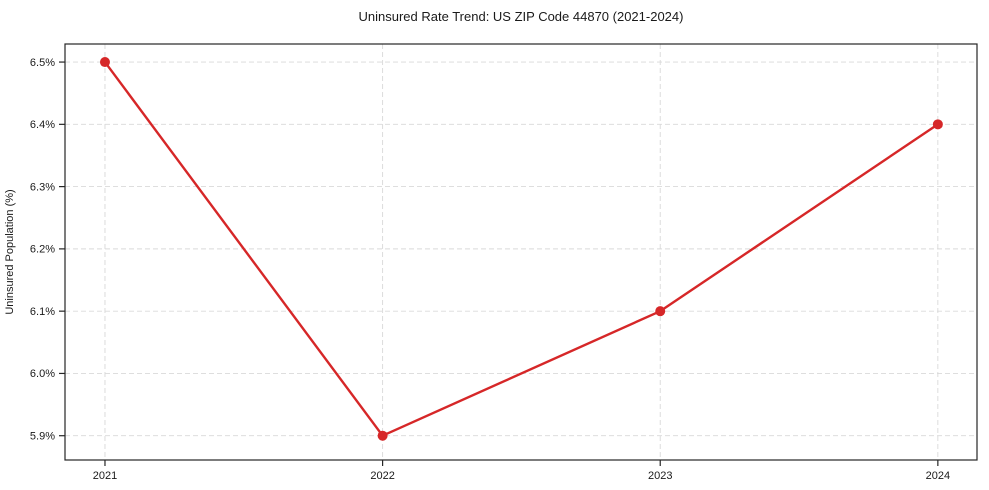 The height and width of the screenshot is (490, 989). What do you see at coordinates (660, 476) in the screenshot?
I see `x-tick-label: 2023` at bounding box center [660, 476].